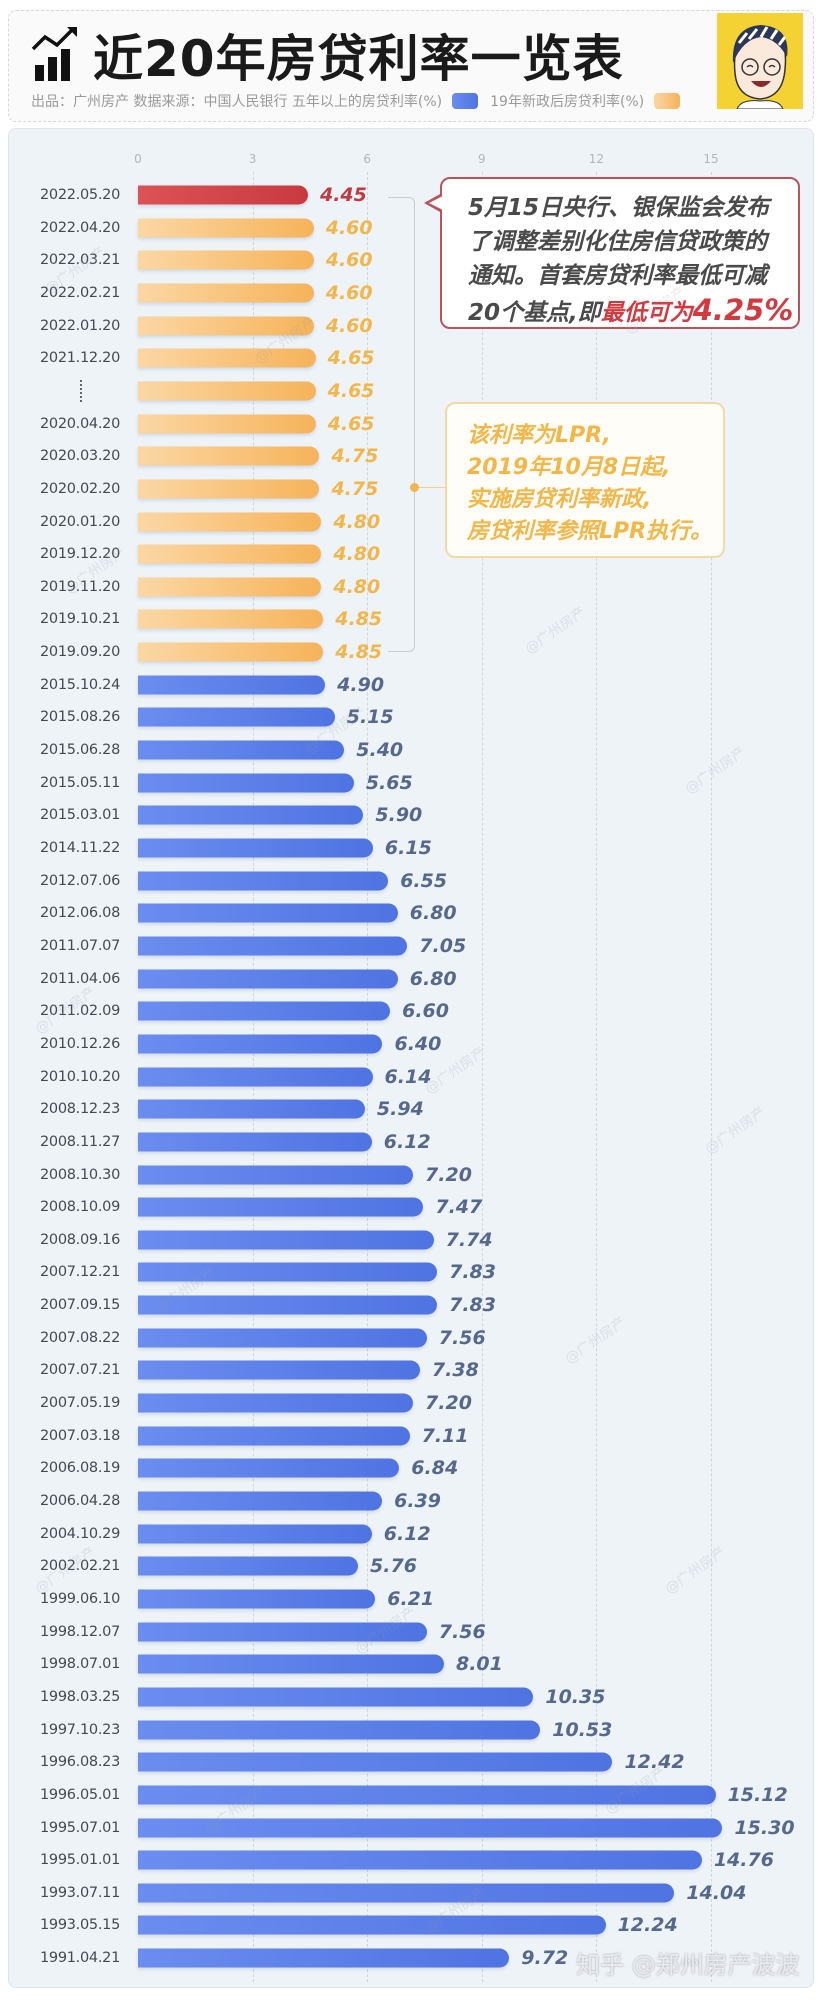 This screenshot has height=2000, width=822. What do you see at coordinates (79, 1435) in the screenshot?
I see `category-label: 2007.03.18` at bounding box center [79, 1435].